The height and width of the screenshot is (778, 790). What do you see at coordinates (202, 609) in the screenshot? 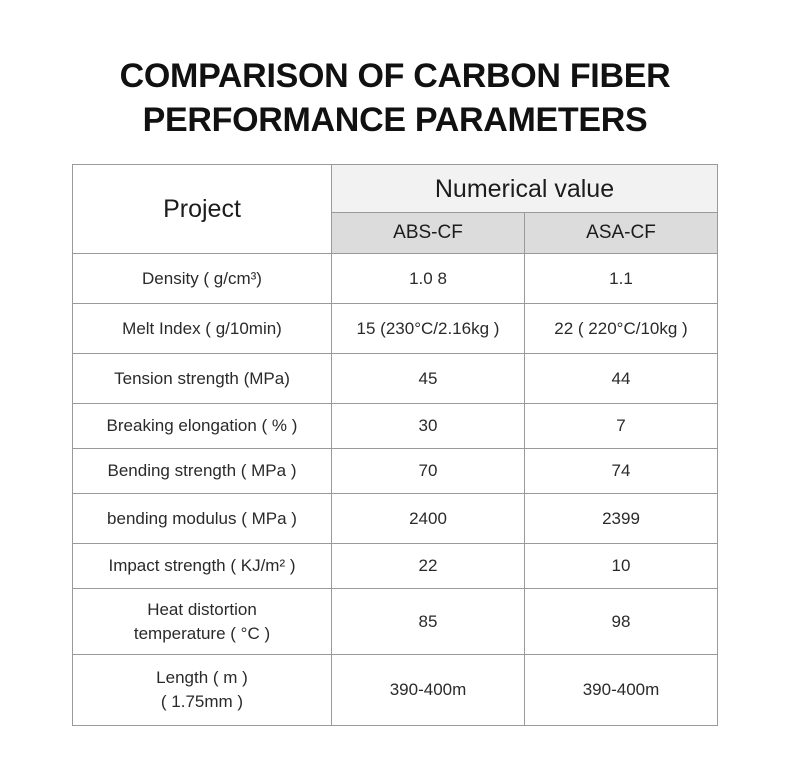
I see `row-label-line-1: Heat distortion` at bounding box center [202, 609].